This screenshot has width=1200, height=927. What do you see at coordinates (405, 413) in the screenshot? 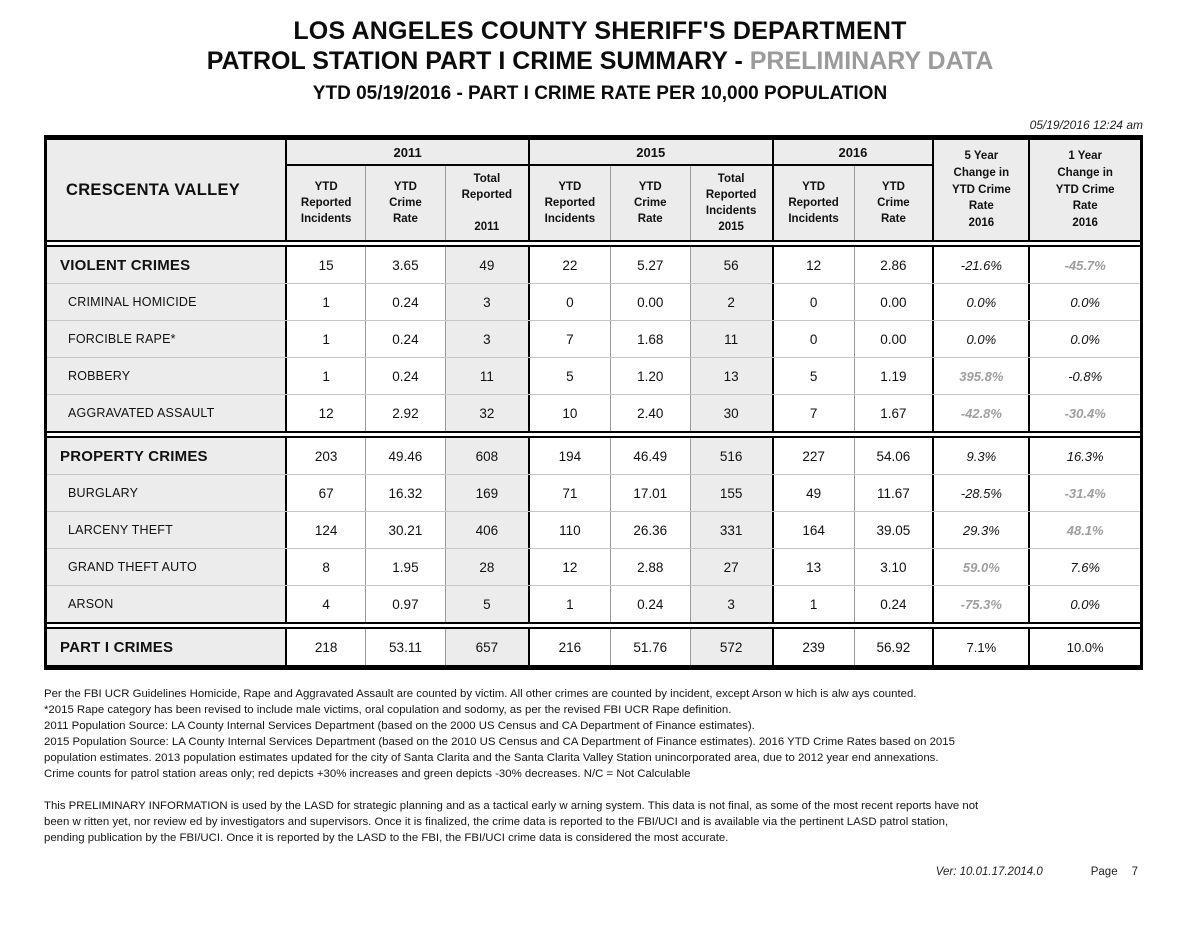
I see `value-cell: 2.92` at bounding box center [405, 413].